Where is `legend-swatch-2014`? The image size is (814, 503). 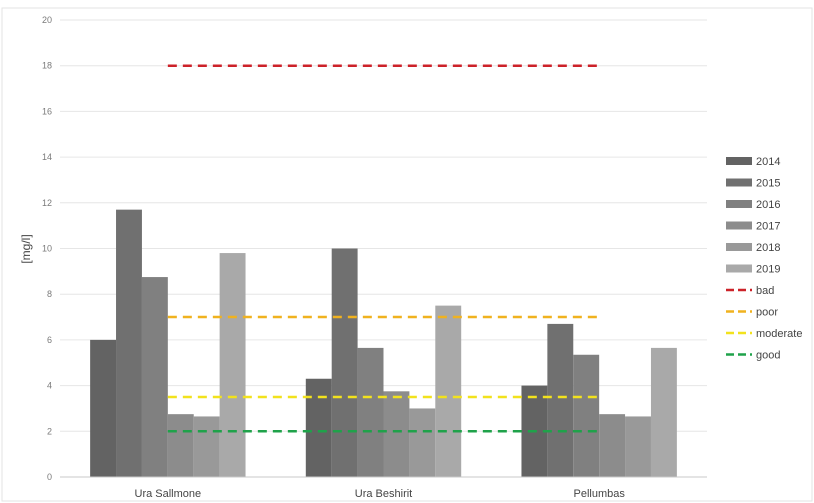
legend-swatch-2014 is located at coordinates (739, 161).